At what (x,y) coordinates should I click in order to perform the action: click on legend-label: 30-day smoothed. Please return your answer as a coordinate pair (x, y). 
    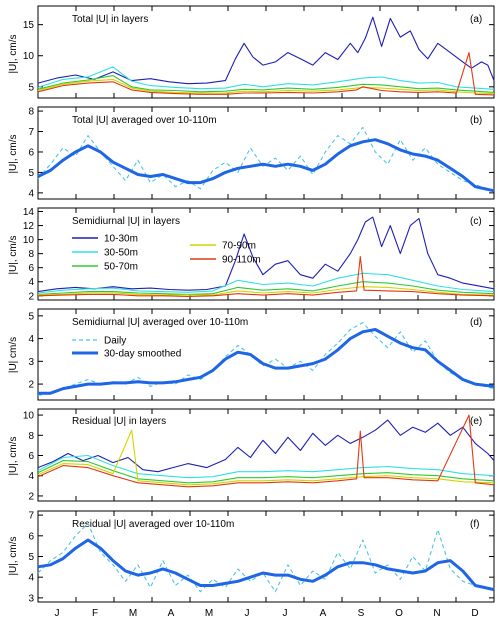
    Looking at the image, I should click on (142, 354).